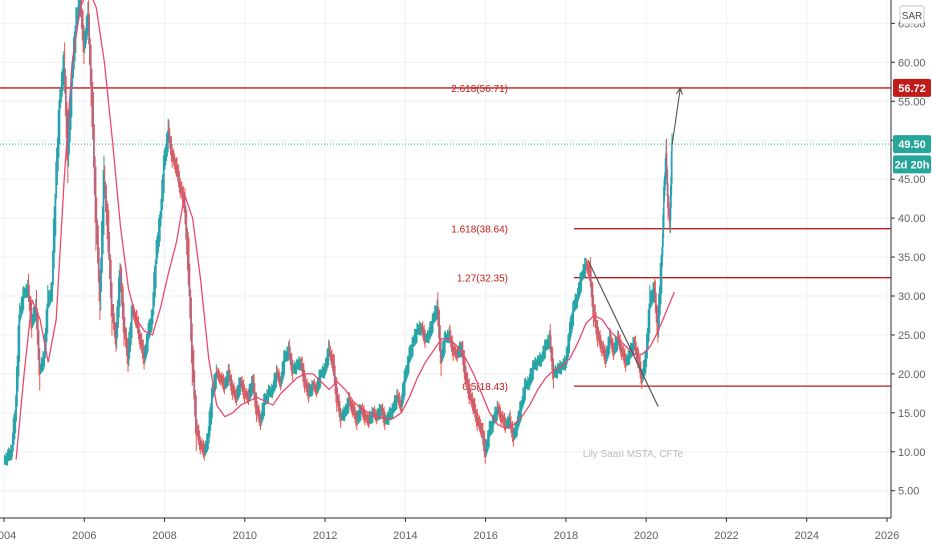 The height and width of the screenshot is (550, 932). Describe the element at coordinates (908, 492) in the screenshot. I see `y-tick-label: 5.00` at that location.